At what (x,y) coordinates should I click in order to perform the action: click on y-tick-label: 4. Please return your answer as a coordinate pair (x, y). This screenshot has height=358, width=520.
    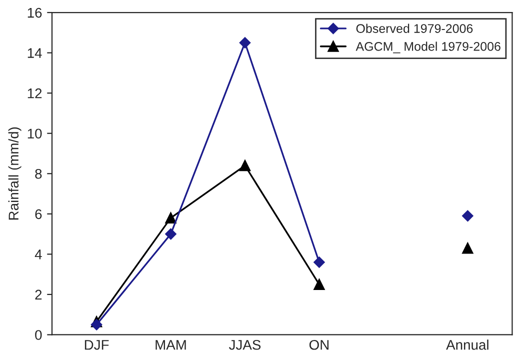
    Looking at the image, I should click on (38, 255).